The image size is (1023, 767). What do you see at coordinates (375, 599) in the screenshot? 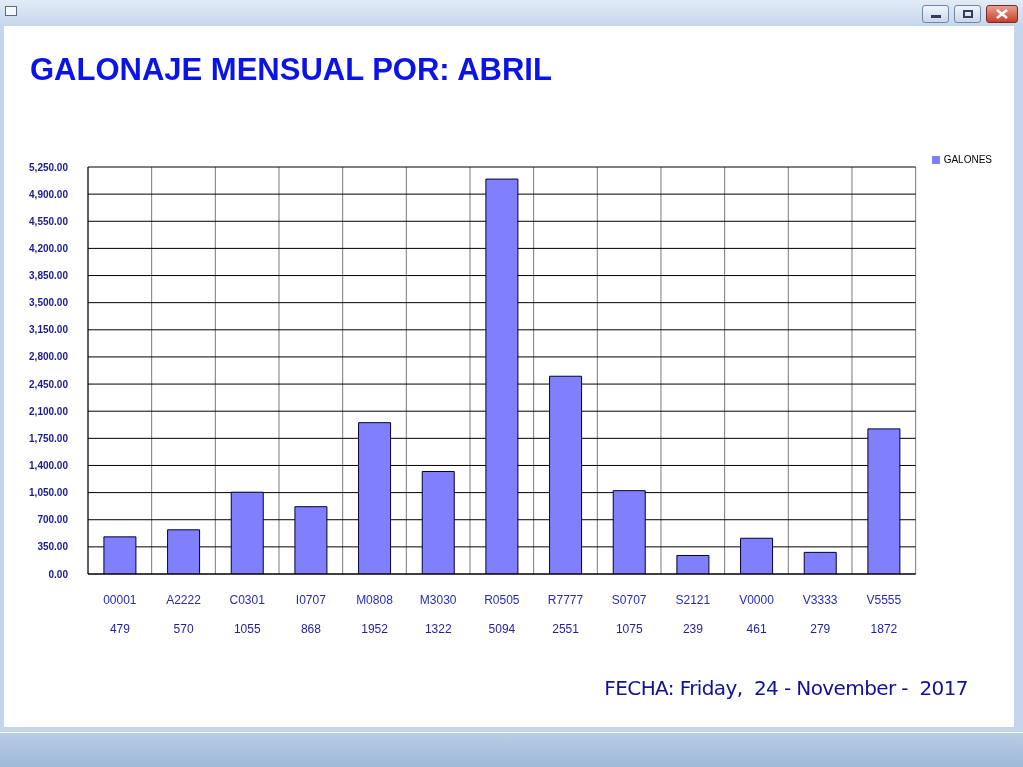
I see `x-tick-label: M0808` at bounding box center [375, 599].